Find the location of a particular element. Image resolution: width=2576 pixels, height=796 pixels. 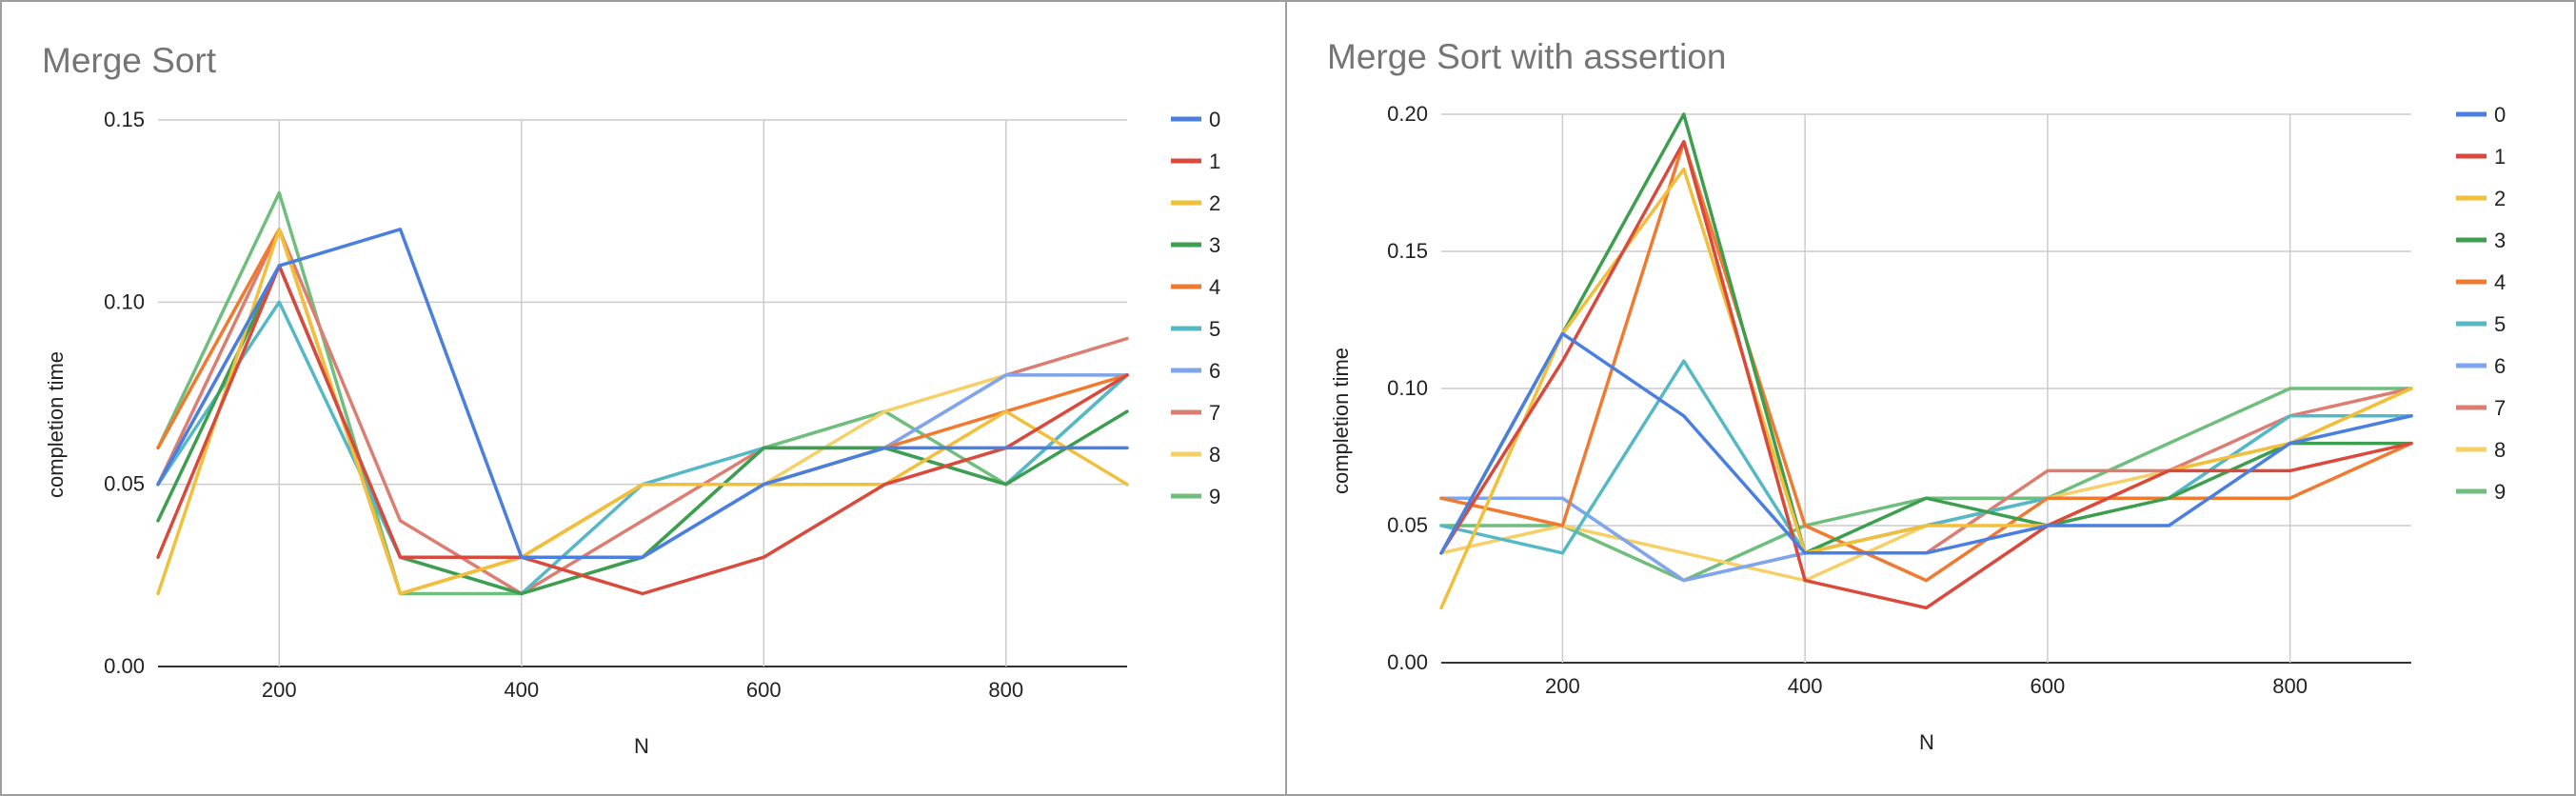

y-tick-labels: 0.00 0.05 0.10 0.15 is located at coordinates (125, 393).